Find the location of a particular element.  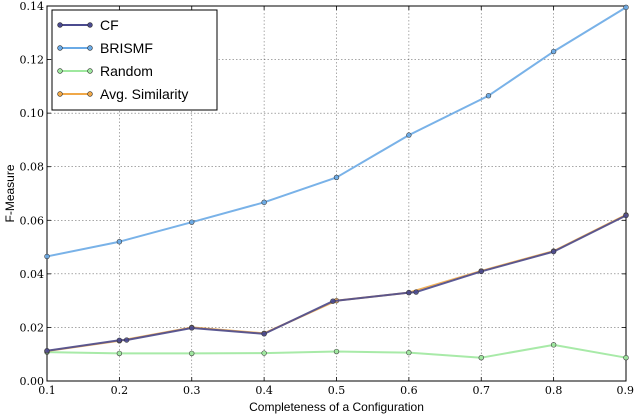

legend-item-cf: CF is located at coordinates (88, 25).